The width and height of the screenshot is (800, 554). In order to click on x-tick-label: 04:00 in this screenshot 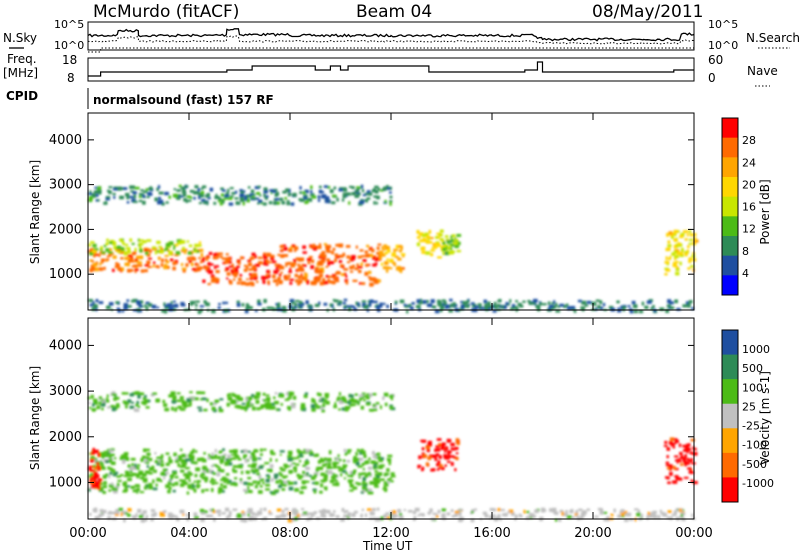, I will do `click(188, 533)`.